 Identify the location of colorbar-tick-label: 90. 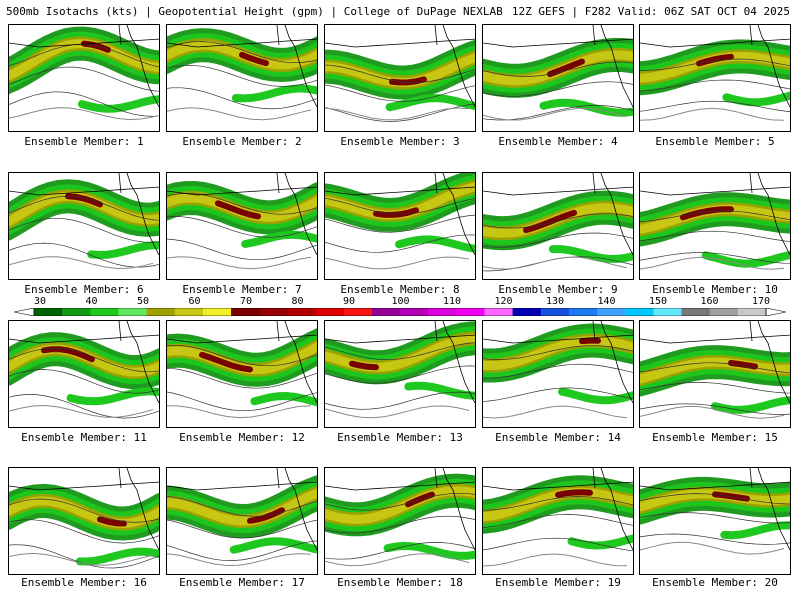
(349, 301).